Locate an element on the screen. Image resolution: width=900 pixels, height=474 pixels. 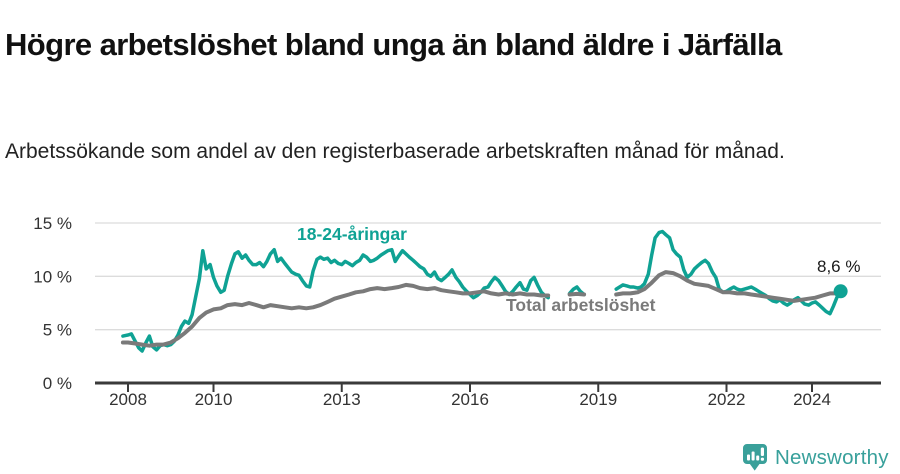
last-value-annotation: 8,6 % is located at coordinates (839, 266).